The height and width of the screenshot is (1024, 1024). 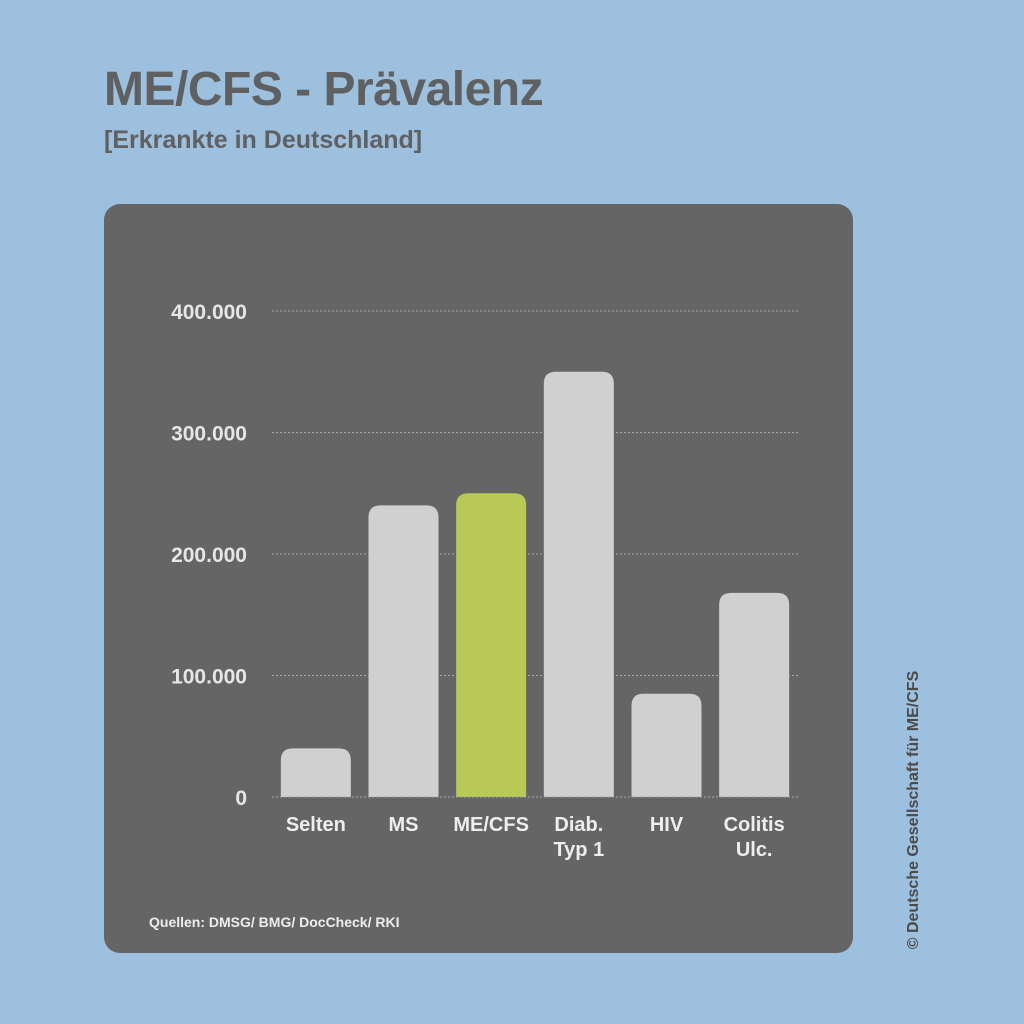 I want to click on x-tick-label: MS, so click(x=404, y=825).